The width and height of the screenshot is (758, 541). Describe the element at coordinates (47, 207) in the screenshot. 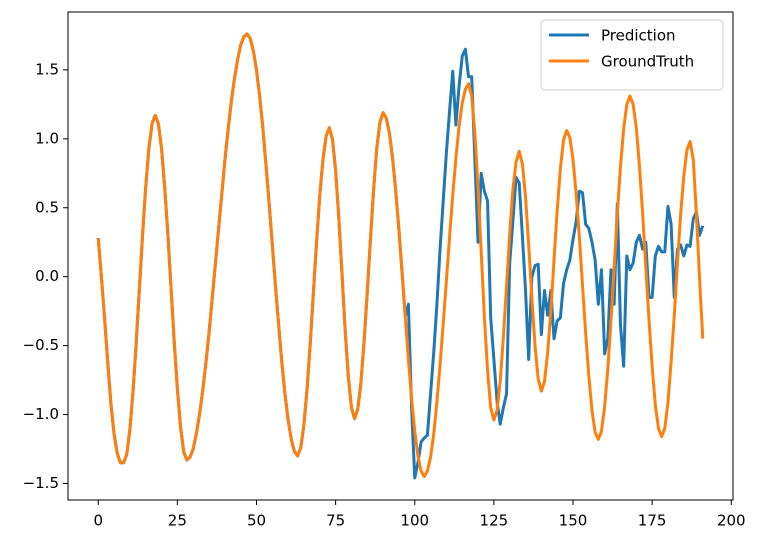

I see `y-tick-label: 0.5` at that location.